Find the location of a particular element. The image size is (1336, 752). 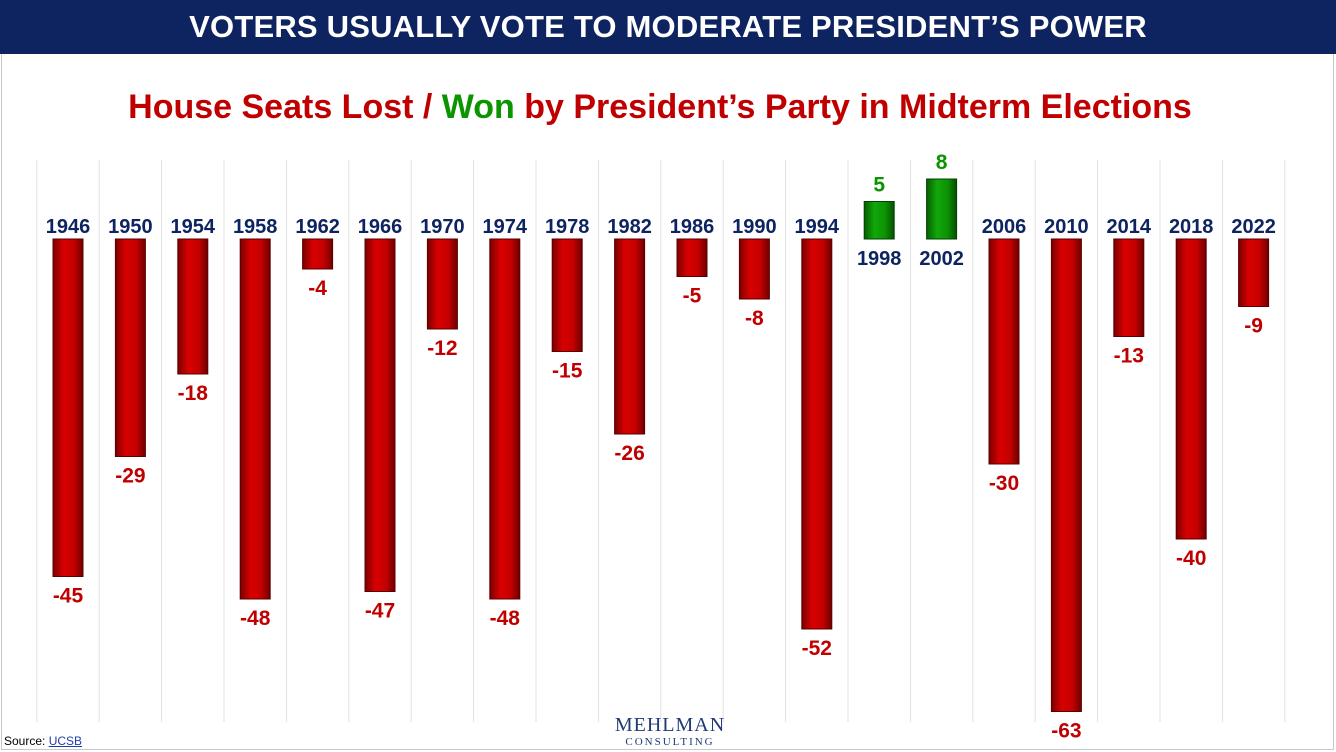

year-label-1954: 1954 is located at coordinates (193, 227).